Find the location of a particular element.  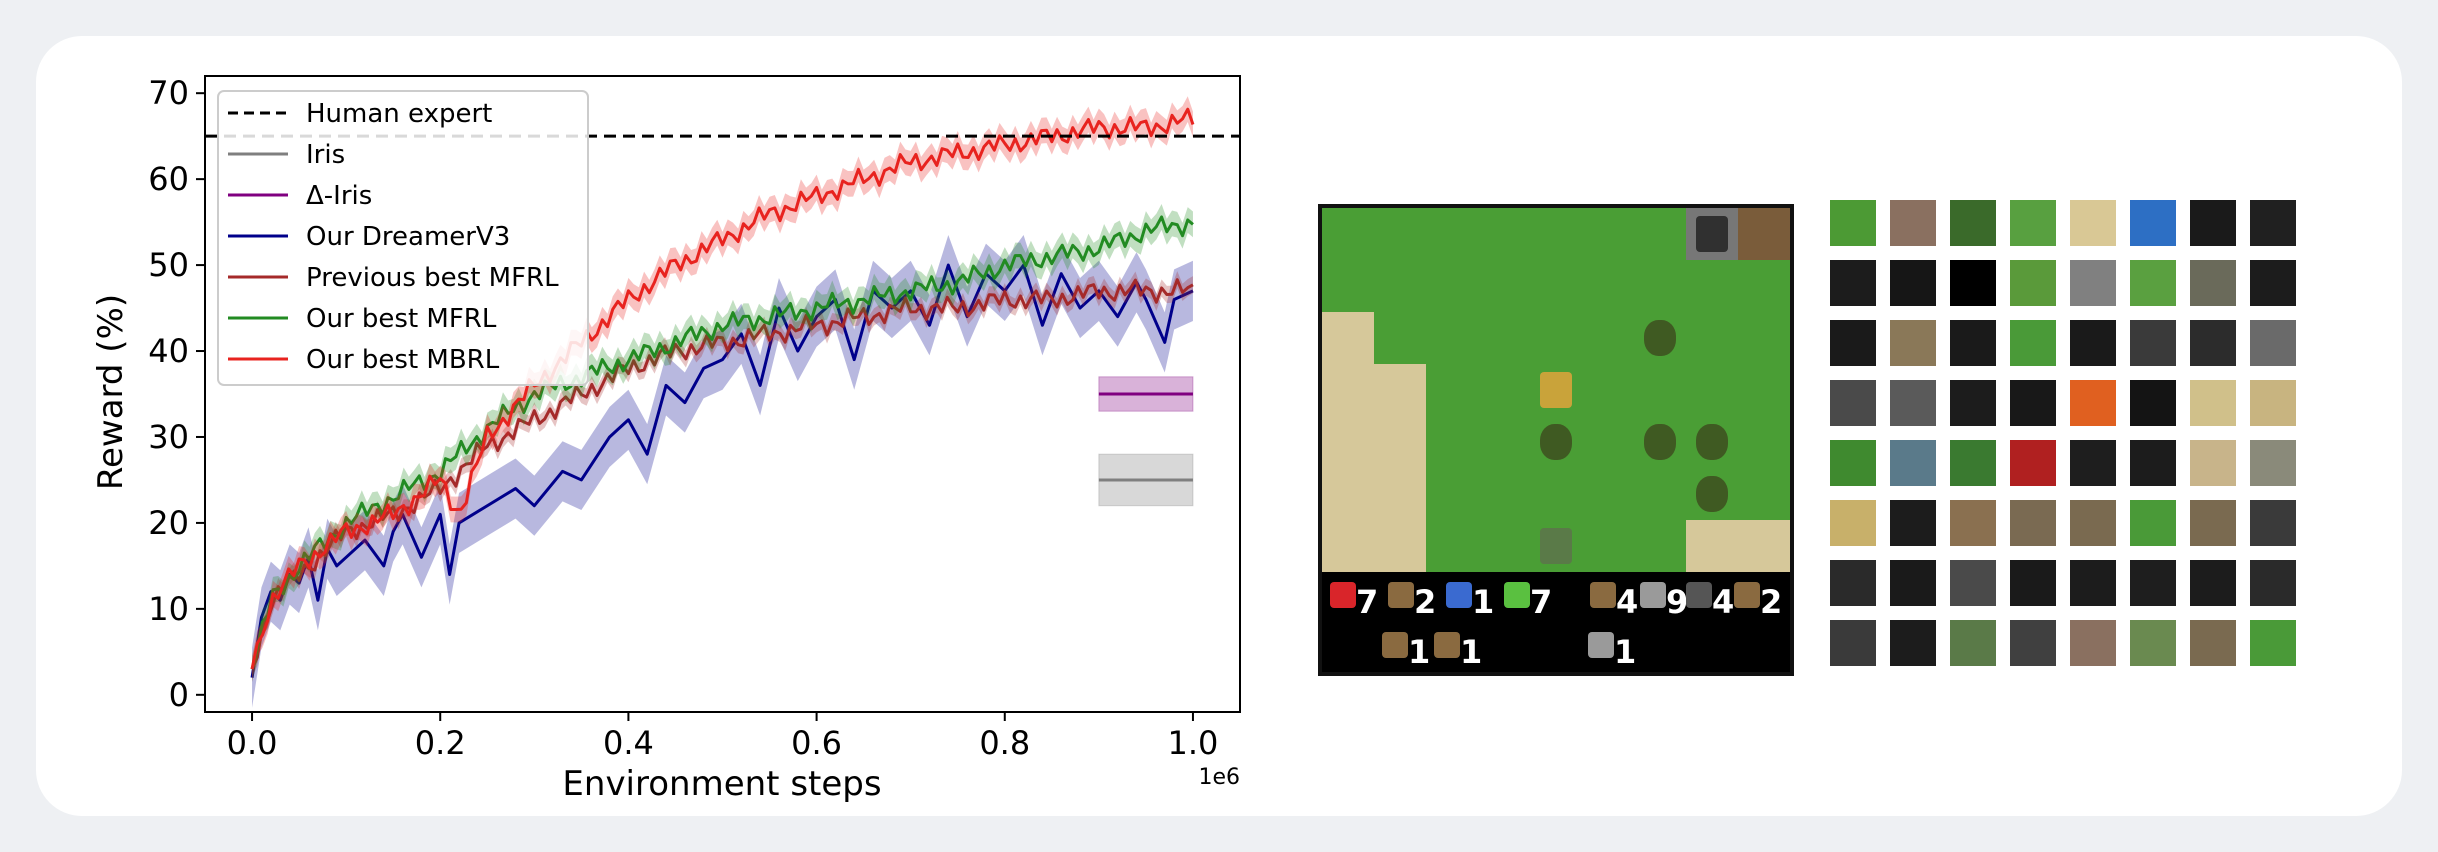

legend-label: Our DreamerV3 is located at coordinates (408, 237).